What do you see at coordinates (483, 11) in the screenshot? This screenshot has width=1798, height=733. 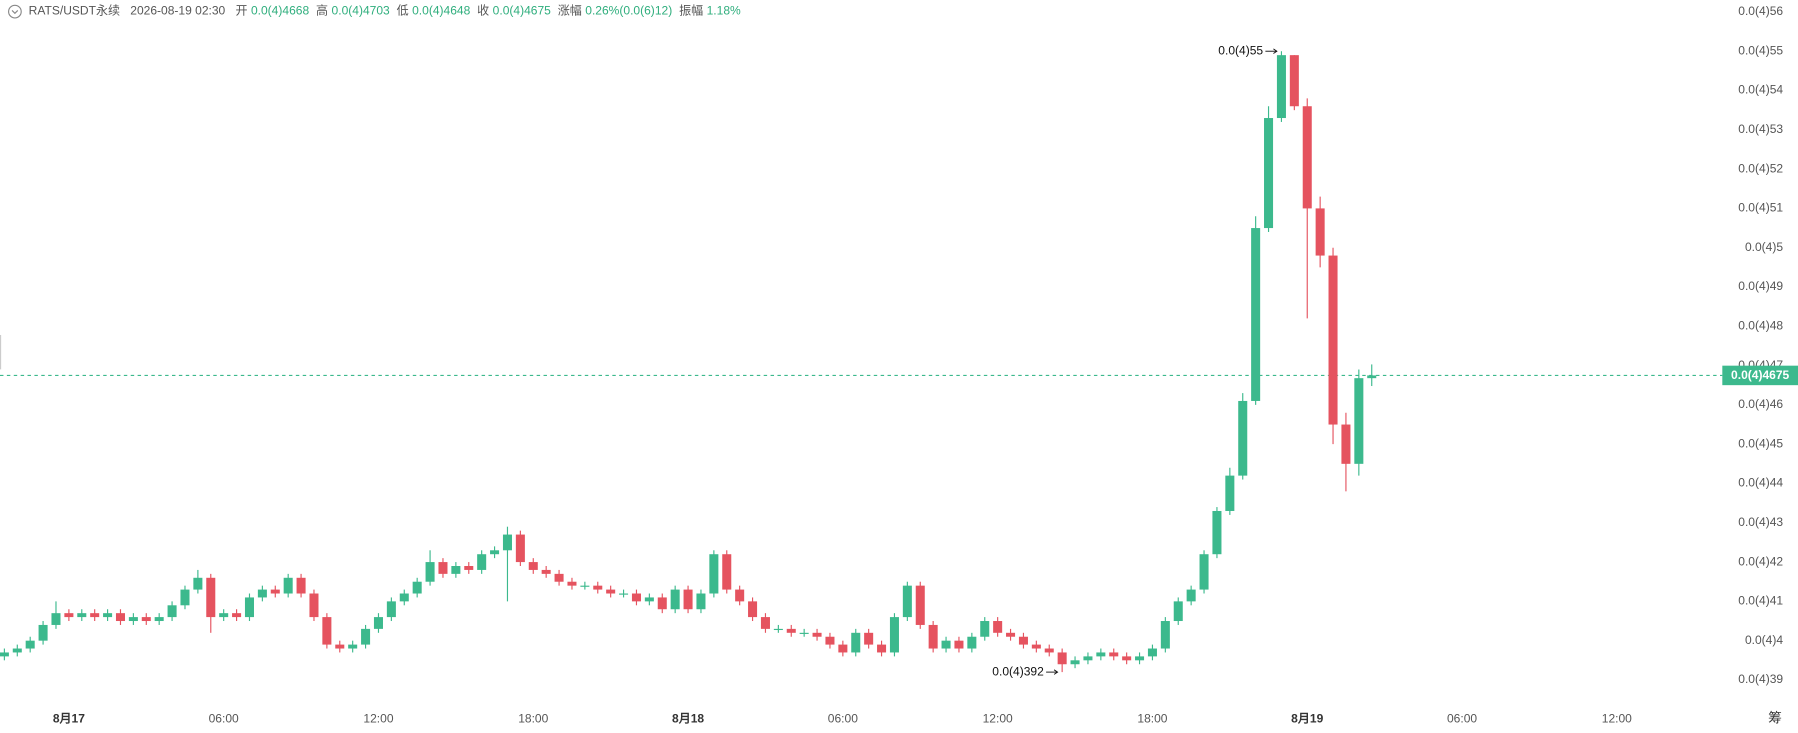 I see `field-name: 收` at bounding box center [483, 11].